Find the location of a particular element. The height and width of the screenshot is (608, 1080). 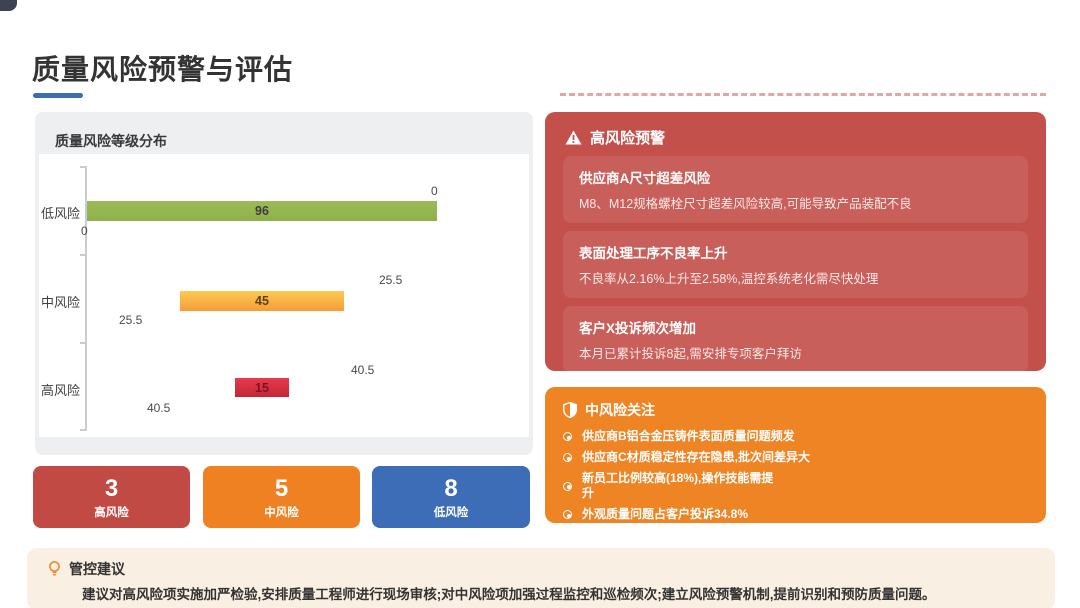

low-risk-count-label: 低风险 is located at coordinates (451, 513).